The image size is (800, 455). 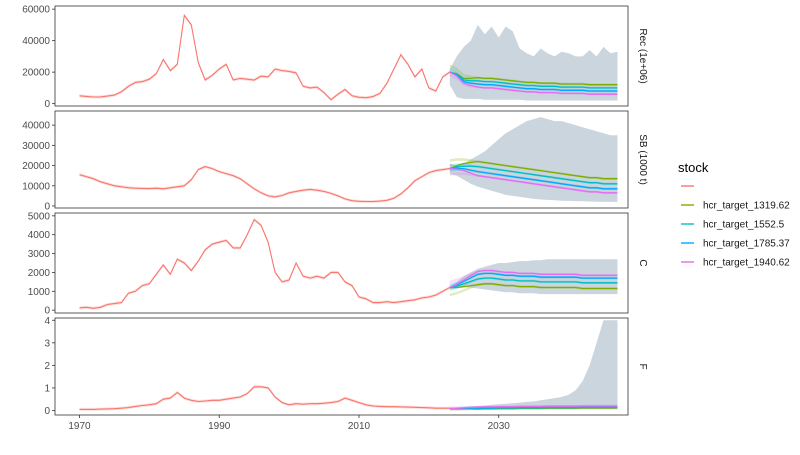 I want to click on y-tick-label: 2000, so click(x=39, y=273).